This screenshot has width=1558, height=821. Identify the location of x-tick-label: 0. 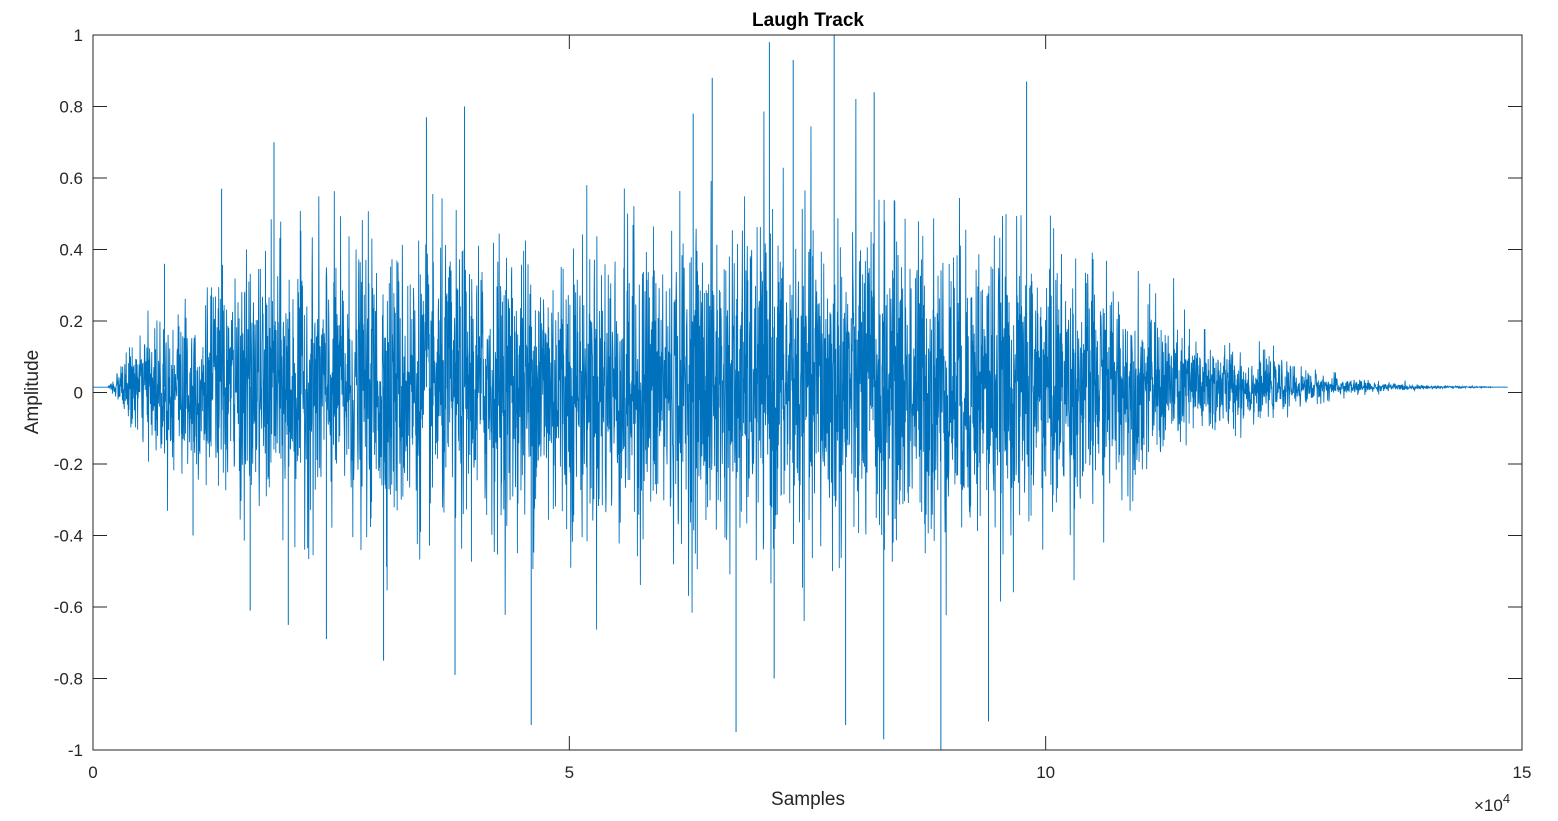
(92, 772).